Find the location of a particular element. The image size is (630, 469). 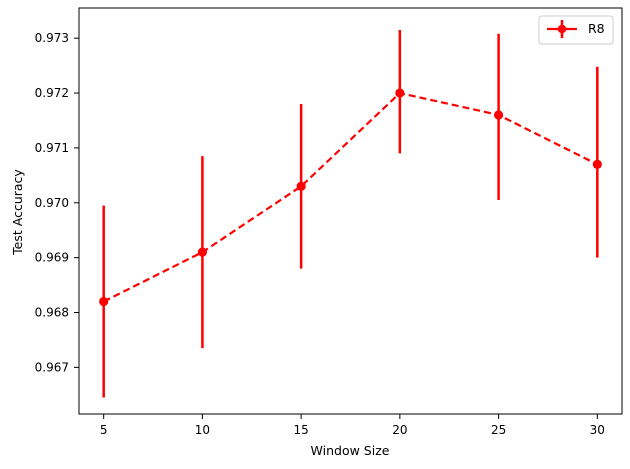

x-tick-label: 30 is located at coordinates (597, 430).